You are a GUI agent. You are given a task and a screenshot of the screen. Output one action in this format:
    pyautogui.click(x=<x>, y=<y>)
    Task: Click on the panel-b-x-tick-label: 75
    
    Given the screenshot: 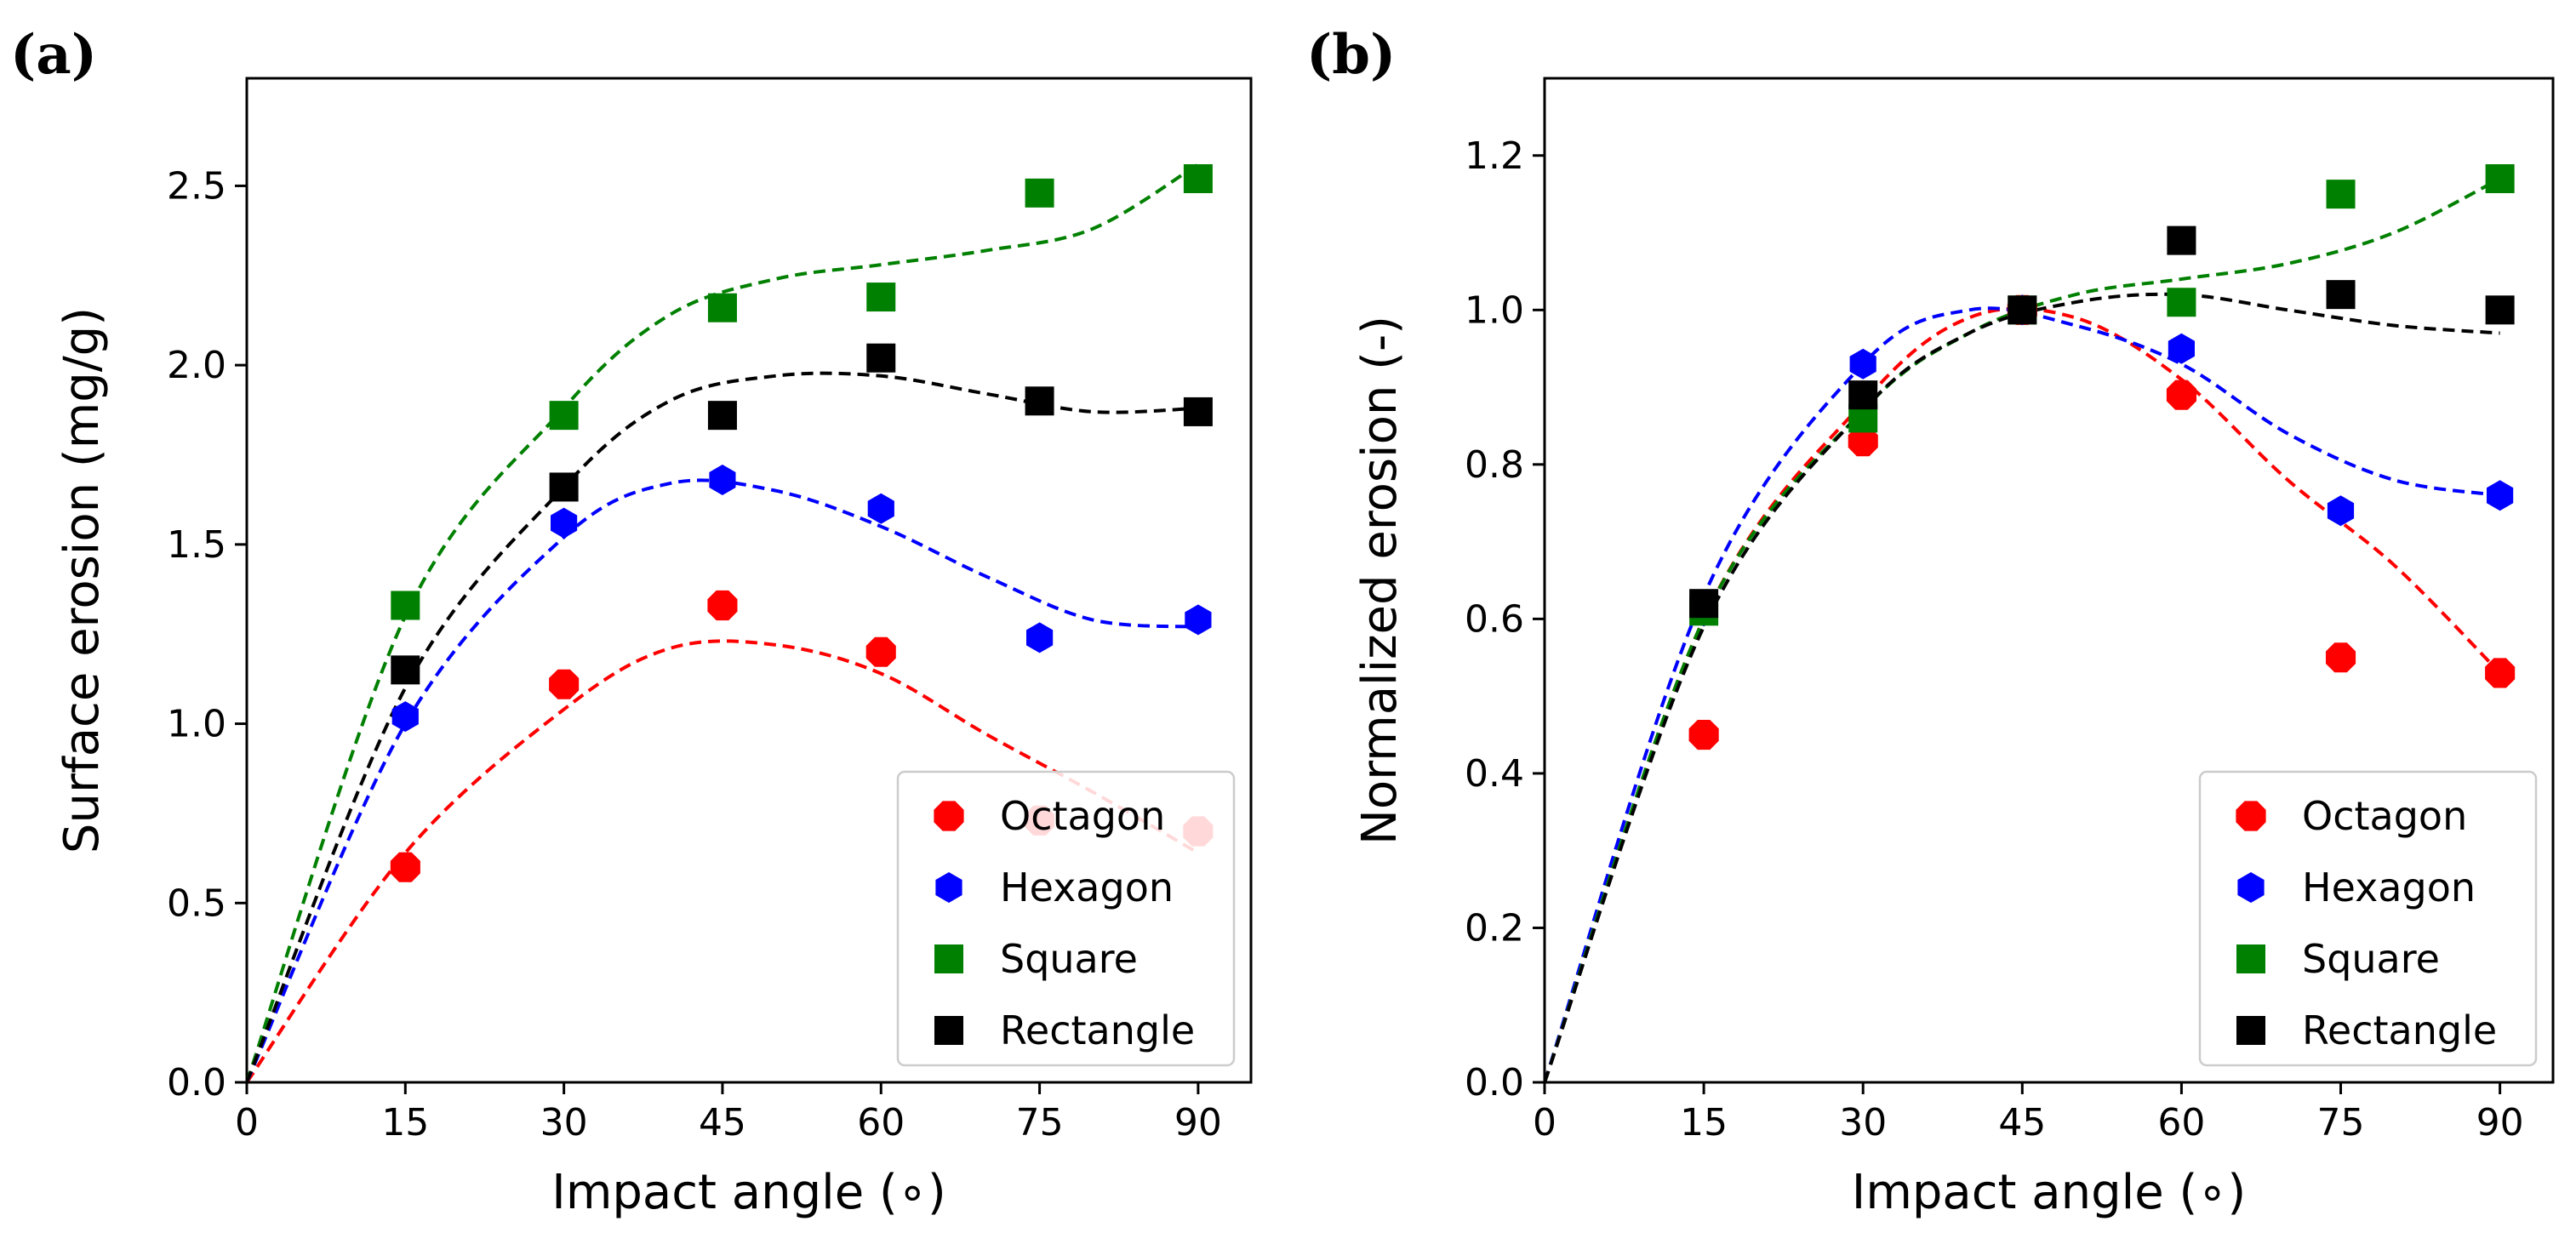 What is the action you would take?
    pyautogui.click(x=2341, y=1122)
    